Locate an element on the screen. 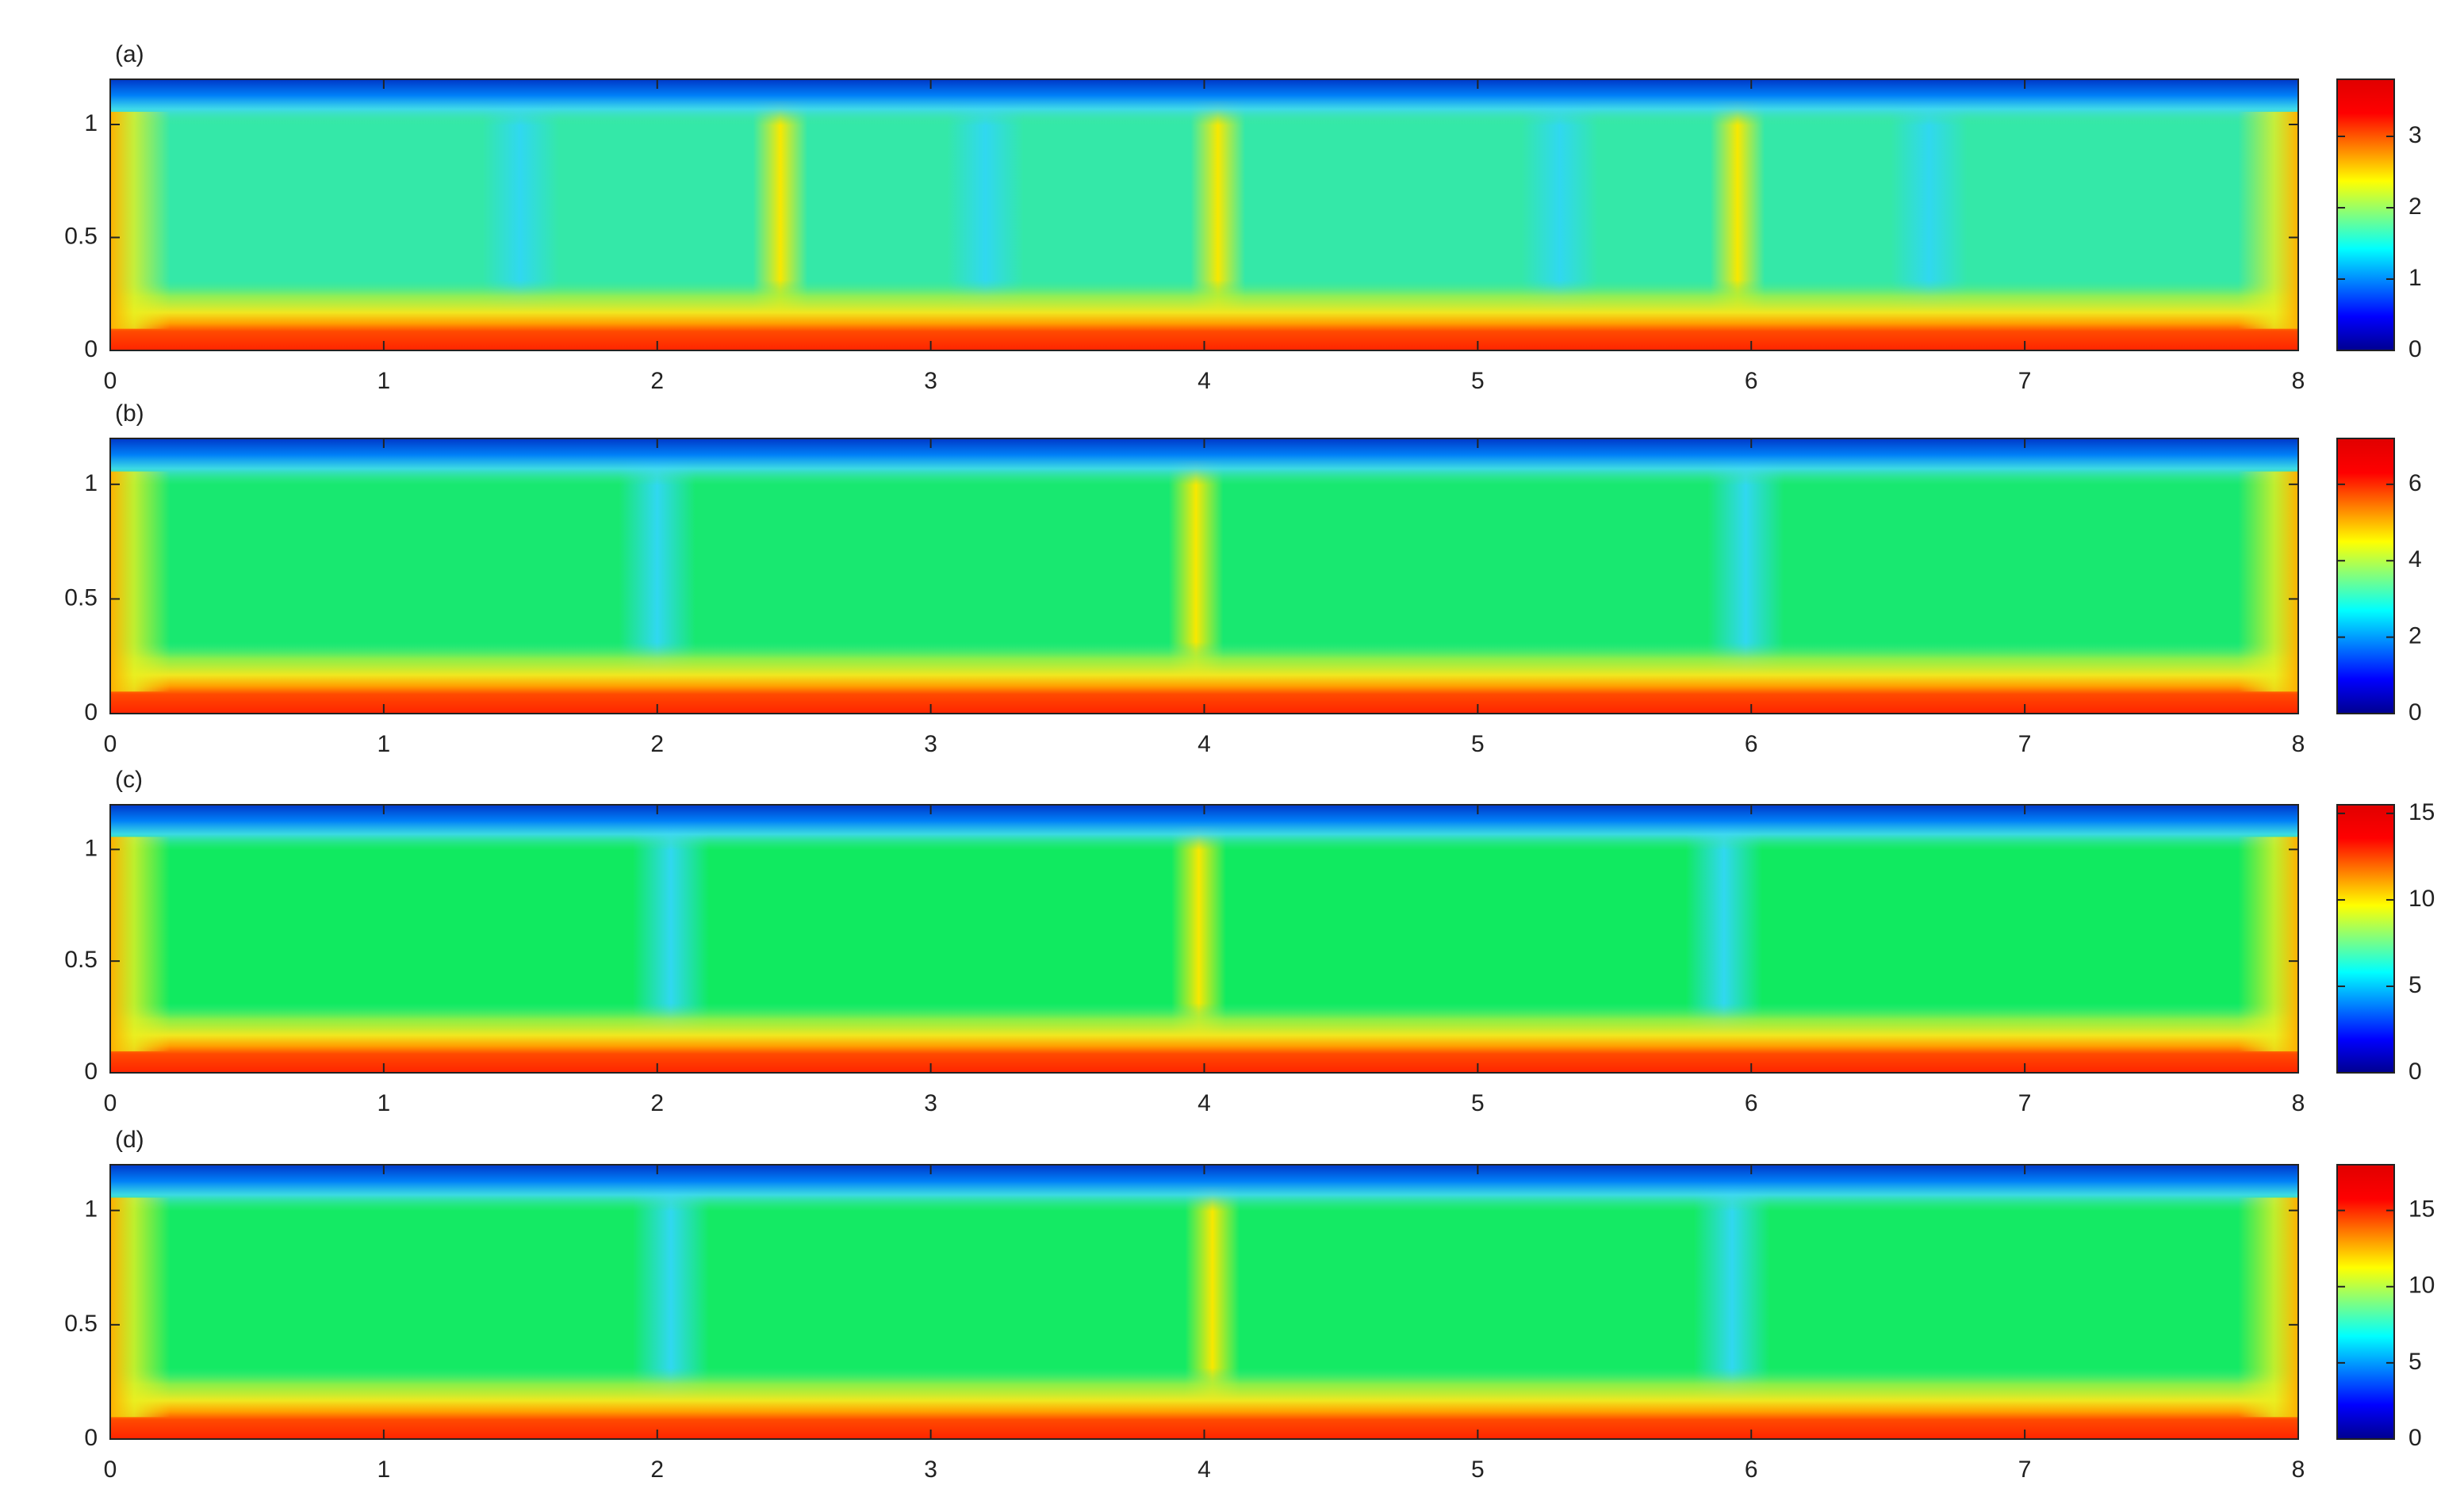  panel-label: (a) is located at coordinates (129, 54).